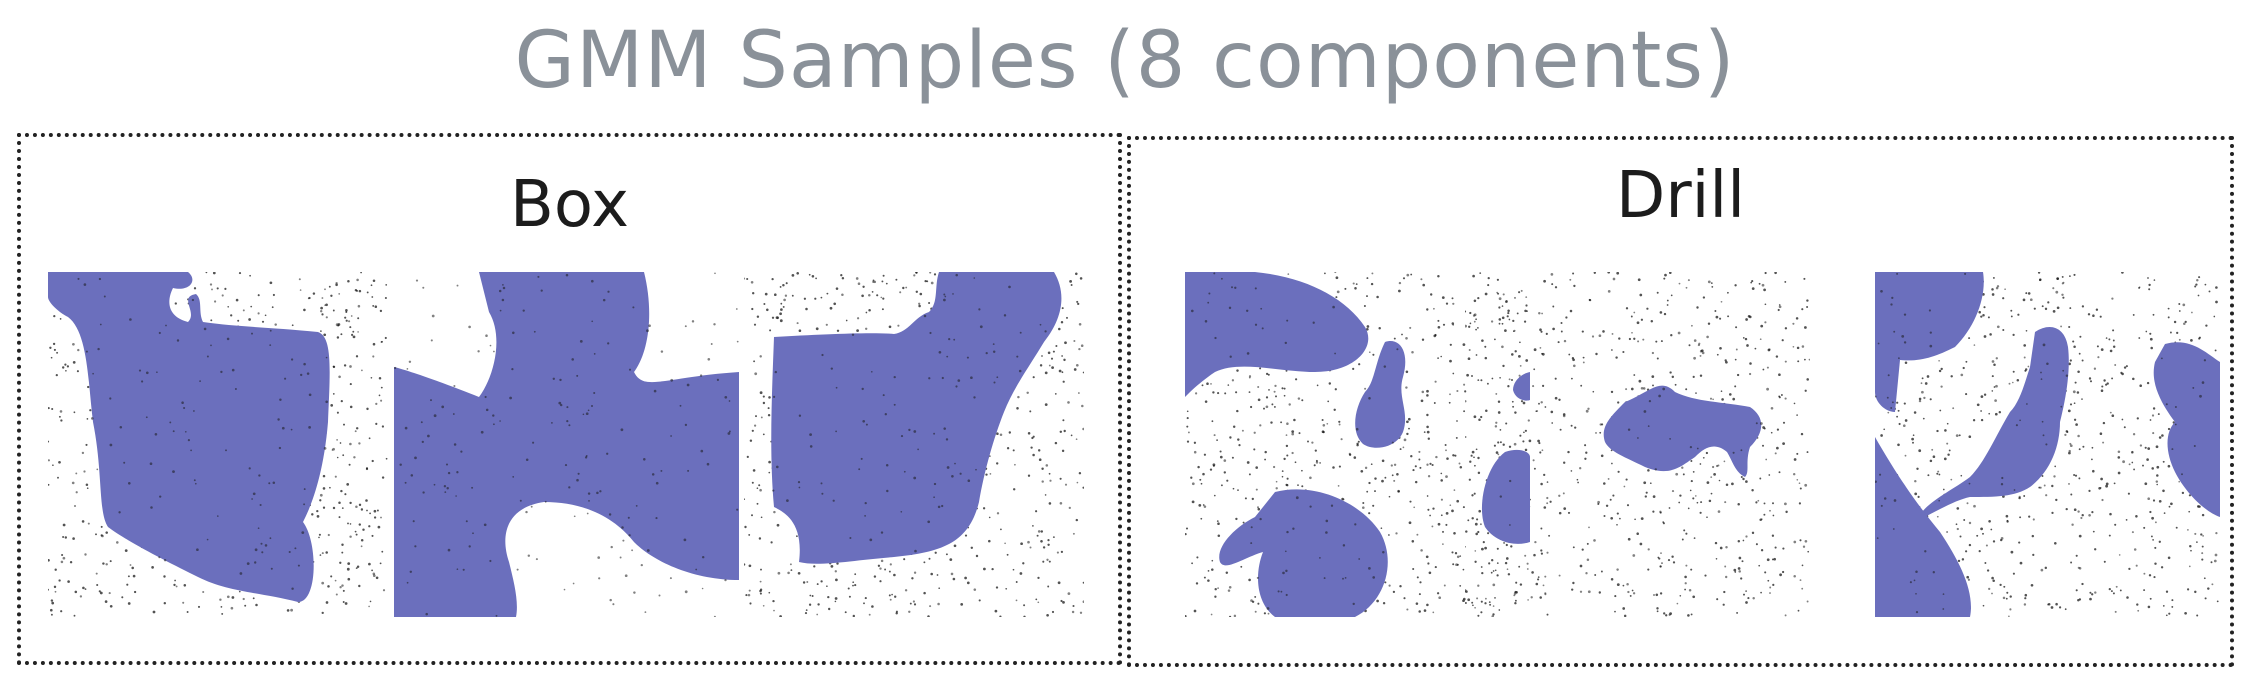 The height and width of the screenshot is (685, 2250). I want to click on figure-title: GMM Samples (8 components), so click(1125, 61).